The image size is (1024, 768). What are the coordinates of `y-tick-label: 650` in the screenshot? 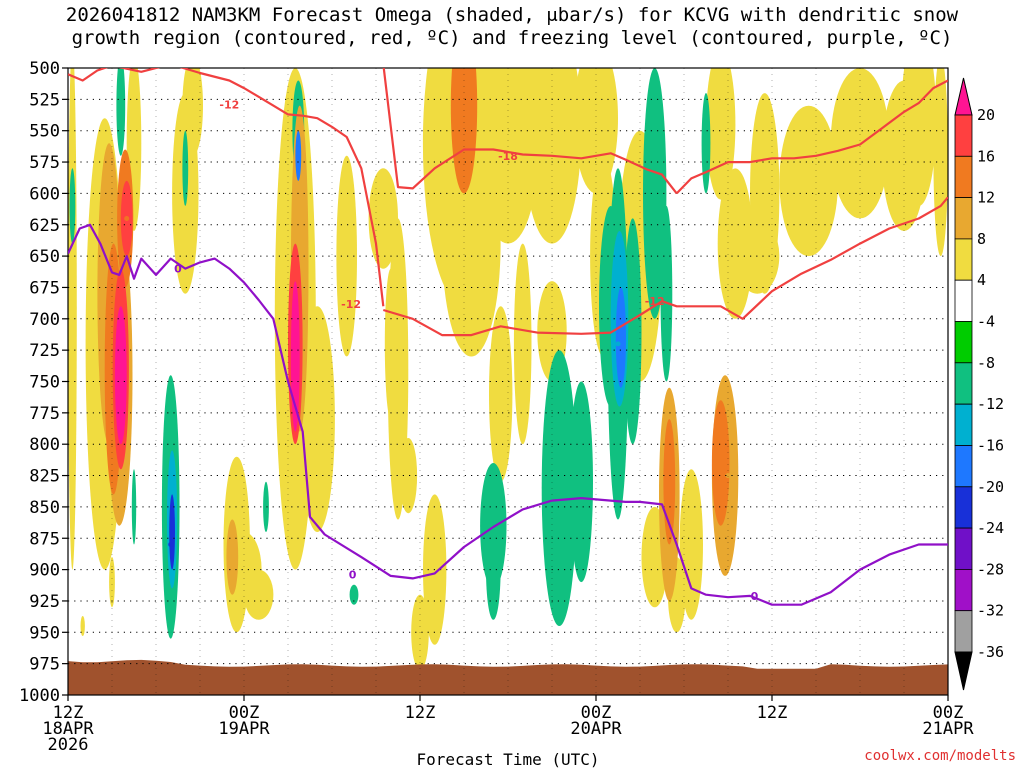 It's located at (44, 257).